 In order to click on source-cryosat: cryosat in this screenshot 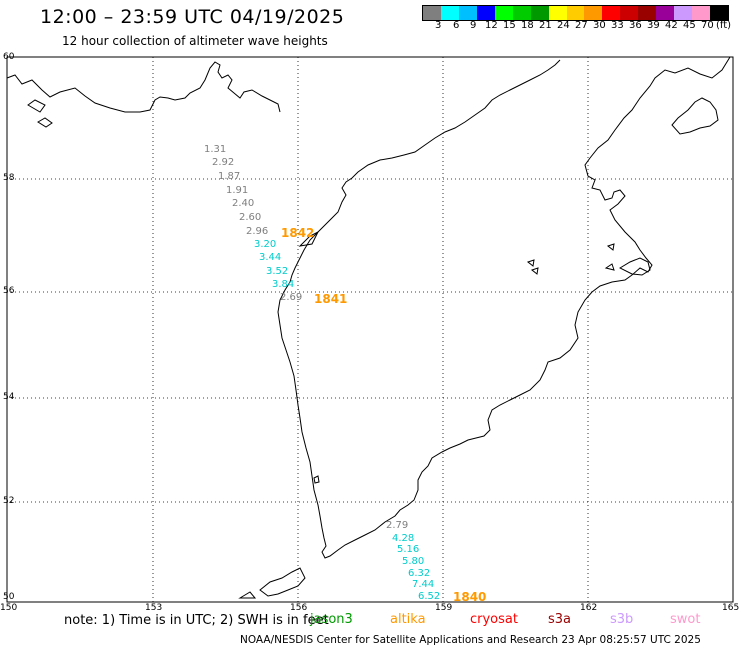, I will do `click(494, 619)`.